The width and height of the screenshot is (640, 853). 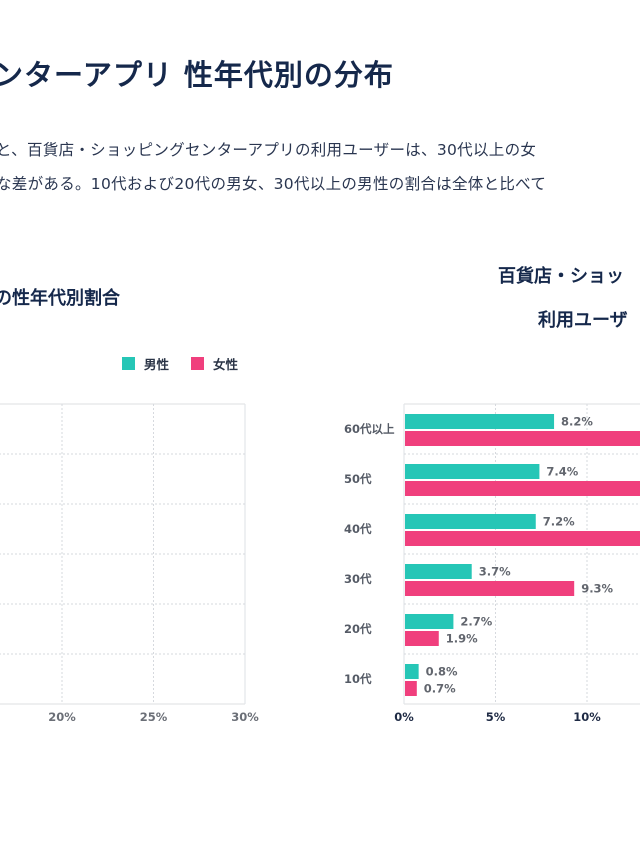 What do you see at coordinates (197, 75) in the screenshot?
I see `page-title: ンターアプリ 性年代別の分布` at bounding box center [197, 75].